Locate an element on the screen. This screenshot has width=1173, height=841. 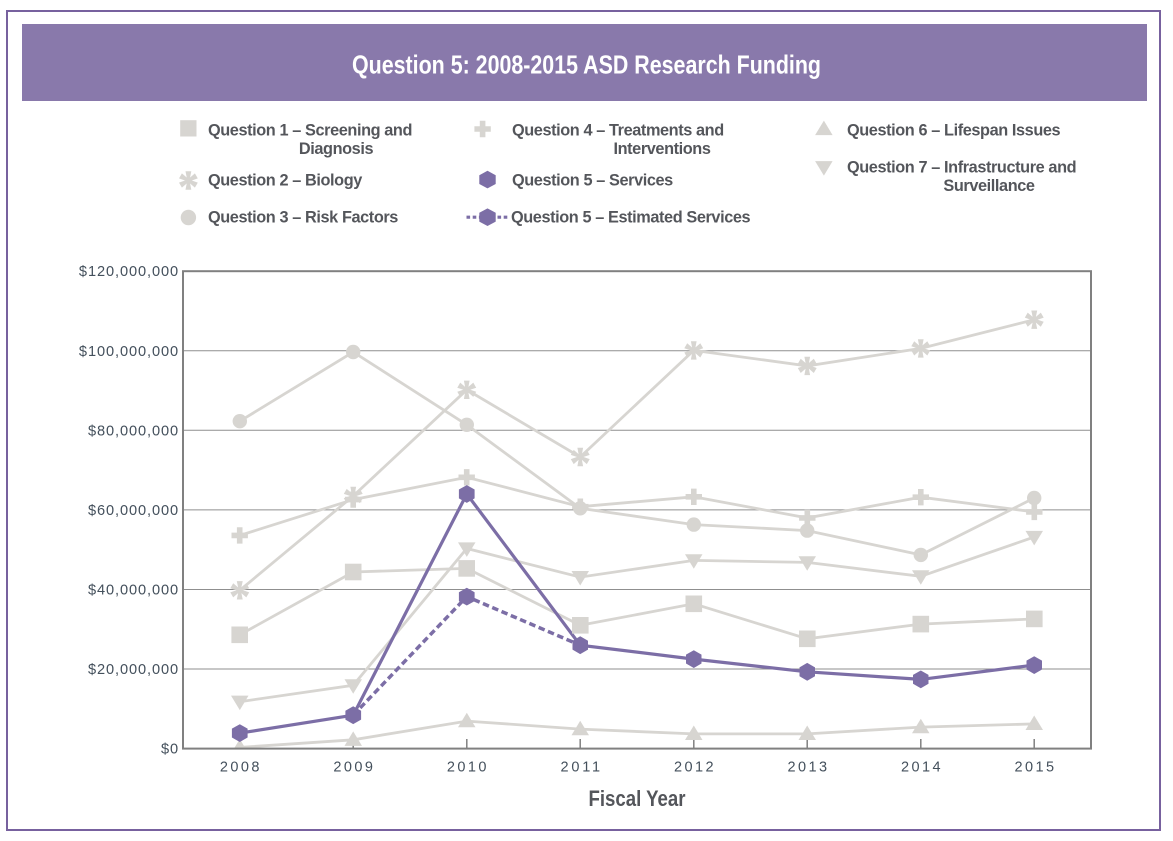
svg-text: Interventions is located at coordinates (661, 149).